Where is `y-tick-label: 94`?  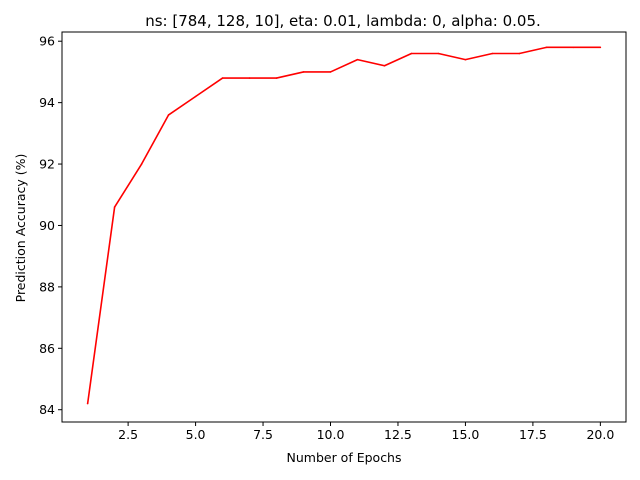 y-tick-label: 94 is located at coordinates (47, 102).